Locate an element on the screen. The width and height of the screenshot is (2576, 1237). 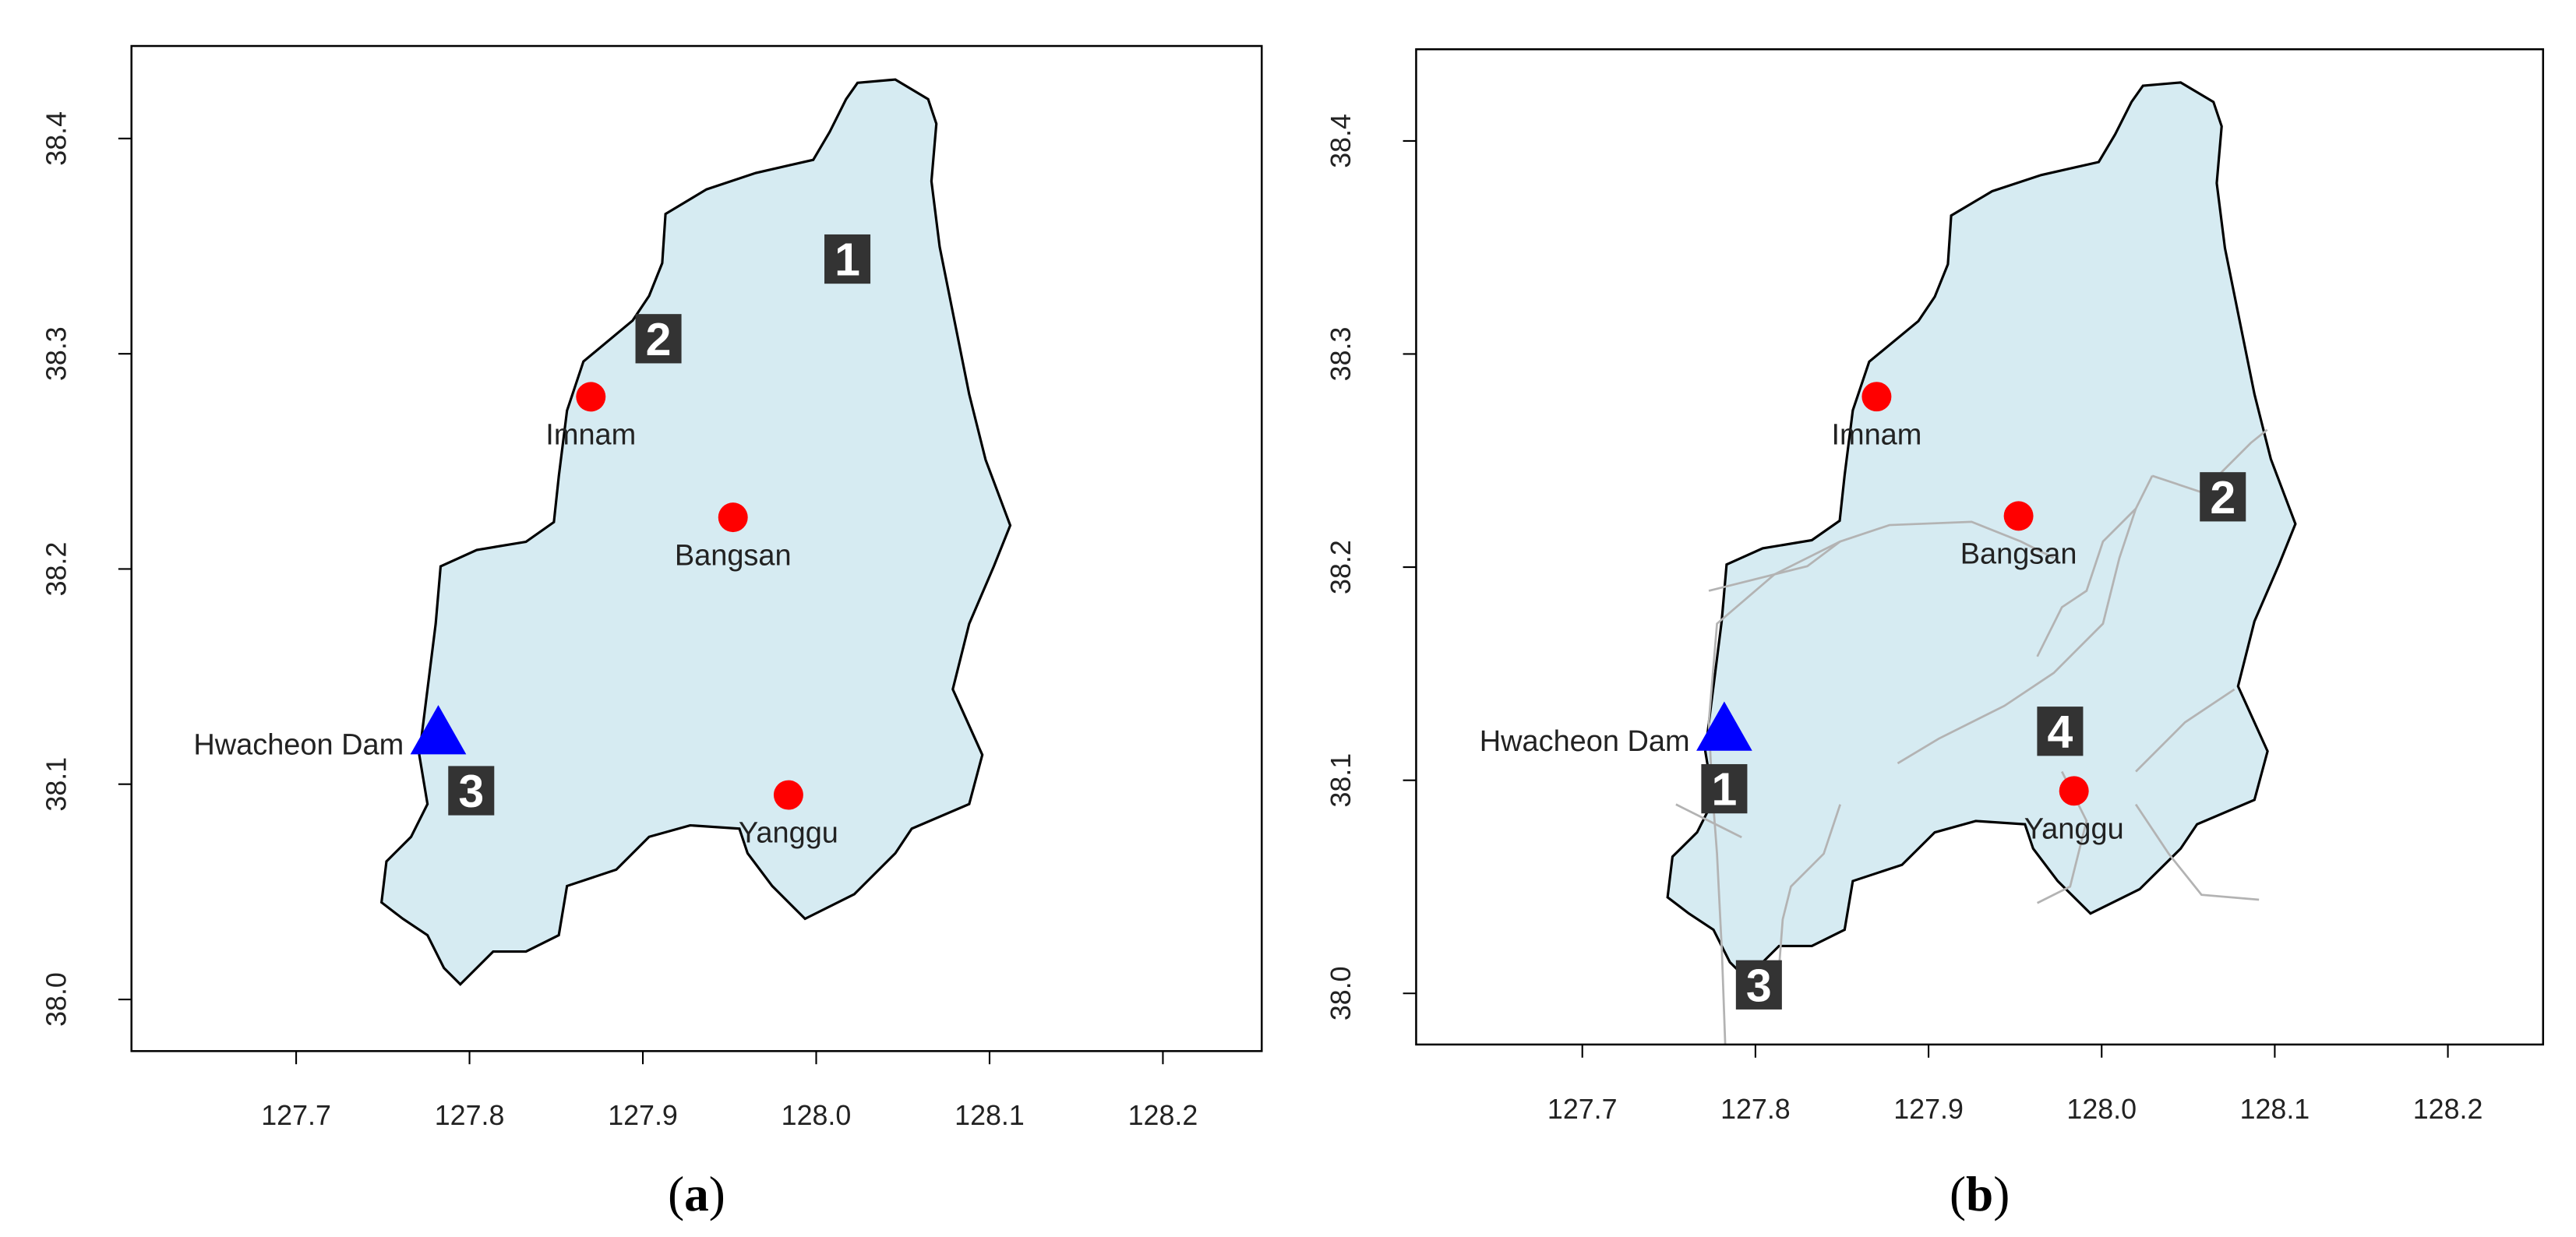
caption-letter: a is located at coordinates (696, 1194).